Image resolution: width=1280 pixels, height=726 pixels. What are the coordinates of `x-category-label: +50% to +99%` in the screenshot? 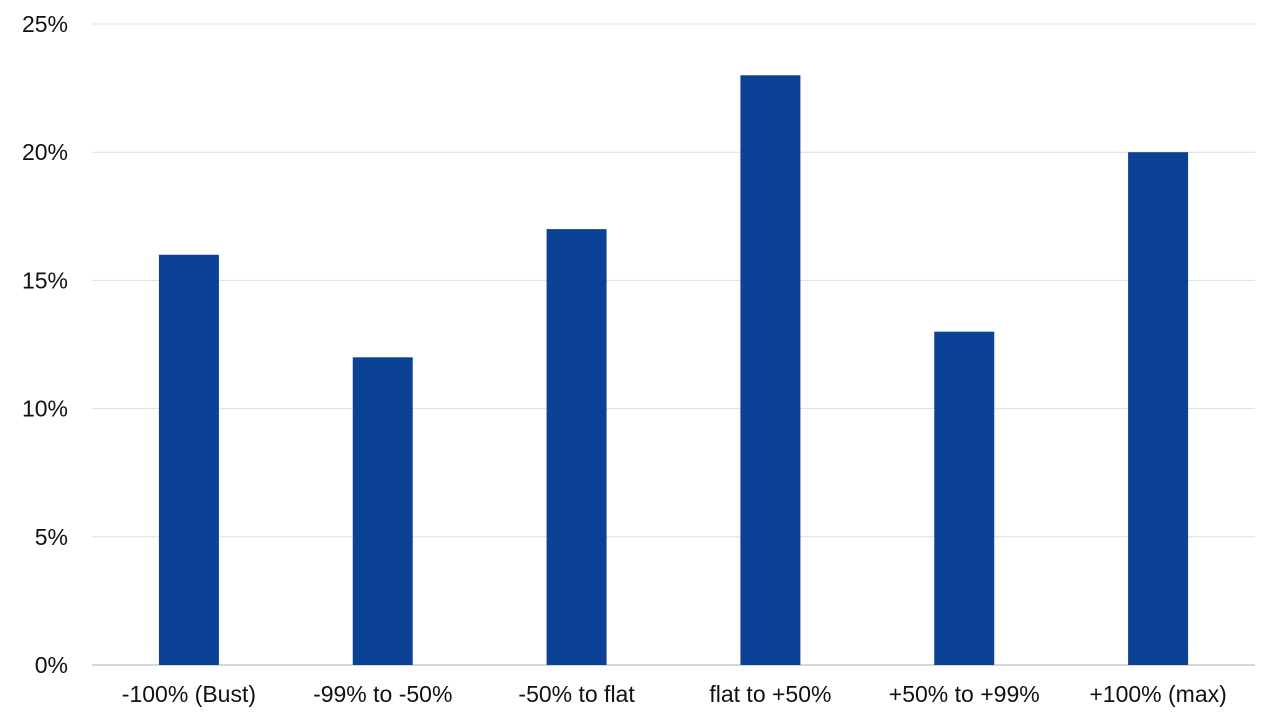 It's located at (964, 694).